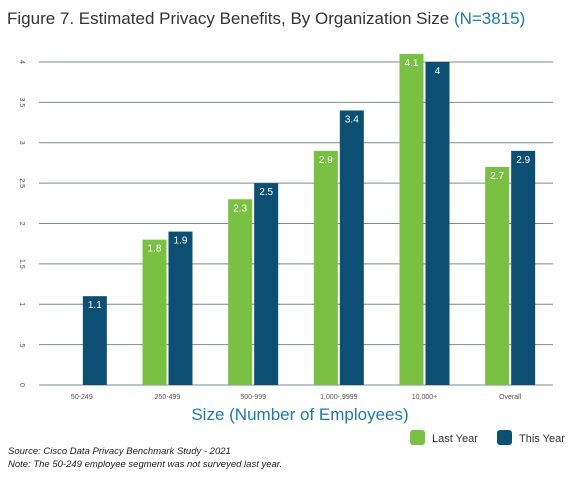  What do you see at coordinates (21, 62) in the screenshot?
I see `y-tick-label: 4` at bounding box center [21, 62].